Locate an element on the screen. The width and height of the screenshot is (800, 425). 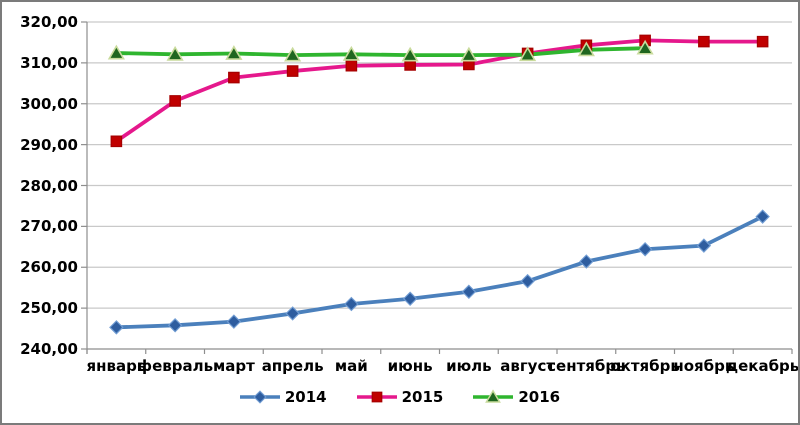
legend-item-2014: 2014 is located at coordinates (283, 397).